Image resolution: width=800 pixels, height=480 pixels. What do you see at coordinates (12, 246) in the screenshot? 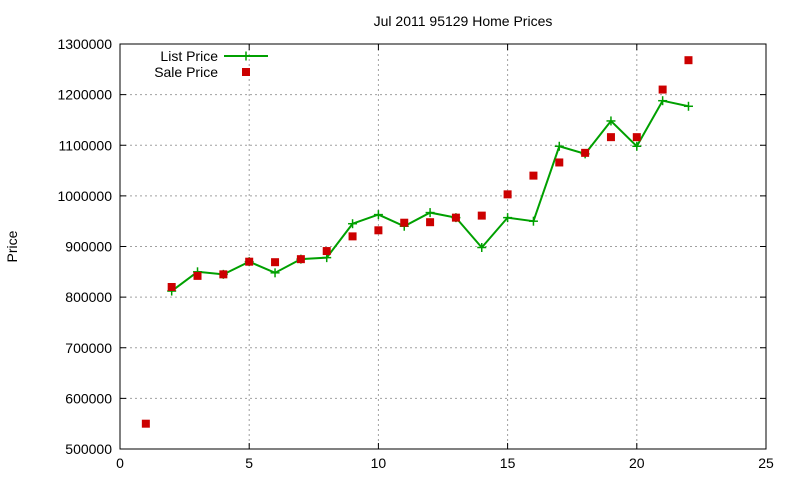
I see `y-axis-label: Price` at bounding box center [12, 246].